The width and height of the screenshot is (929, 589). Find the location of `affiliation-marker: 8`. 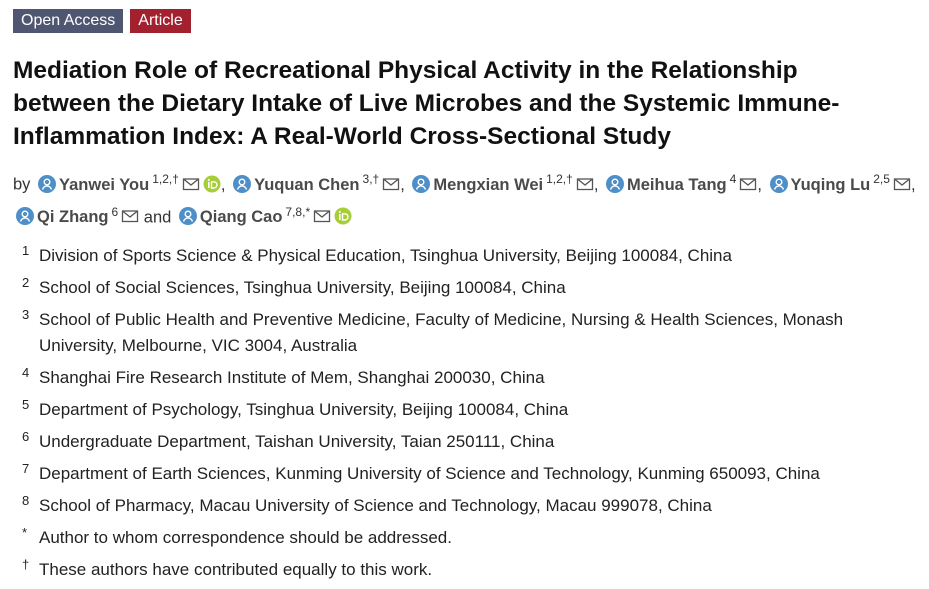

affiliation-marker: 8 is located at coordinates (26, 500).